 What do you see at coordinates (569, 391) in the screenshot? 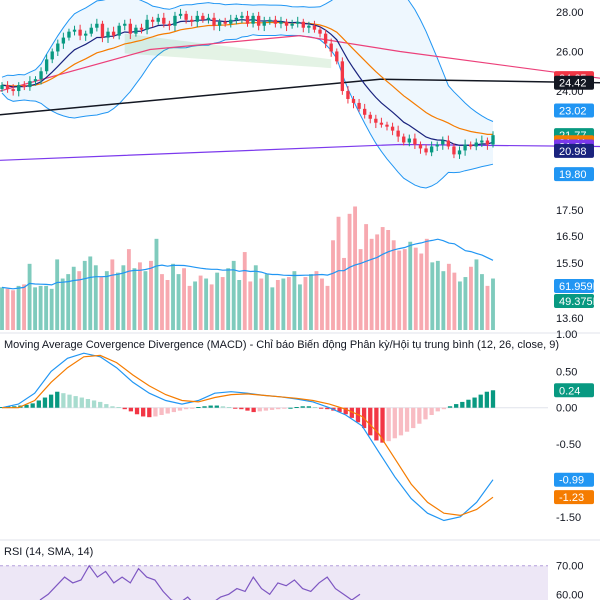
I see `macd-tag: 0.24` at bounding box center [569, 391].